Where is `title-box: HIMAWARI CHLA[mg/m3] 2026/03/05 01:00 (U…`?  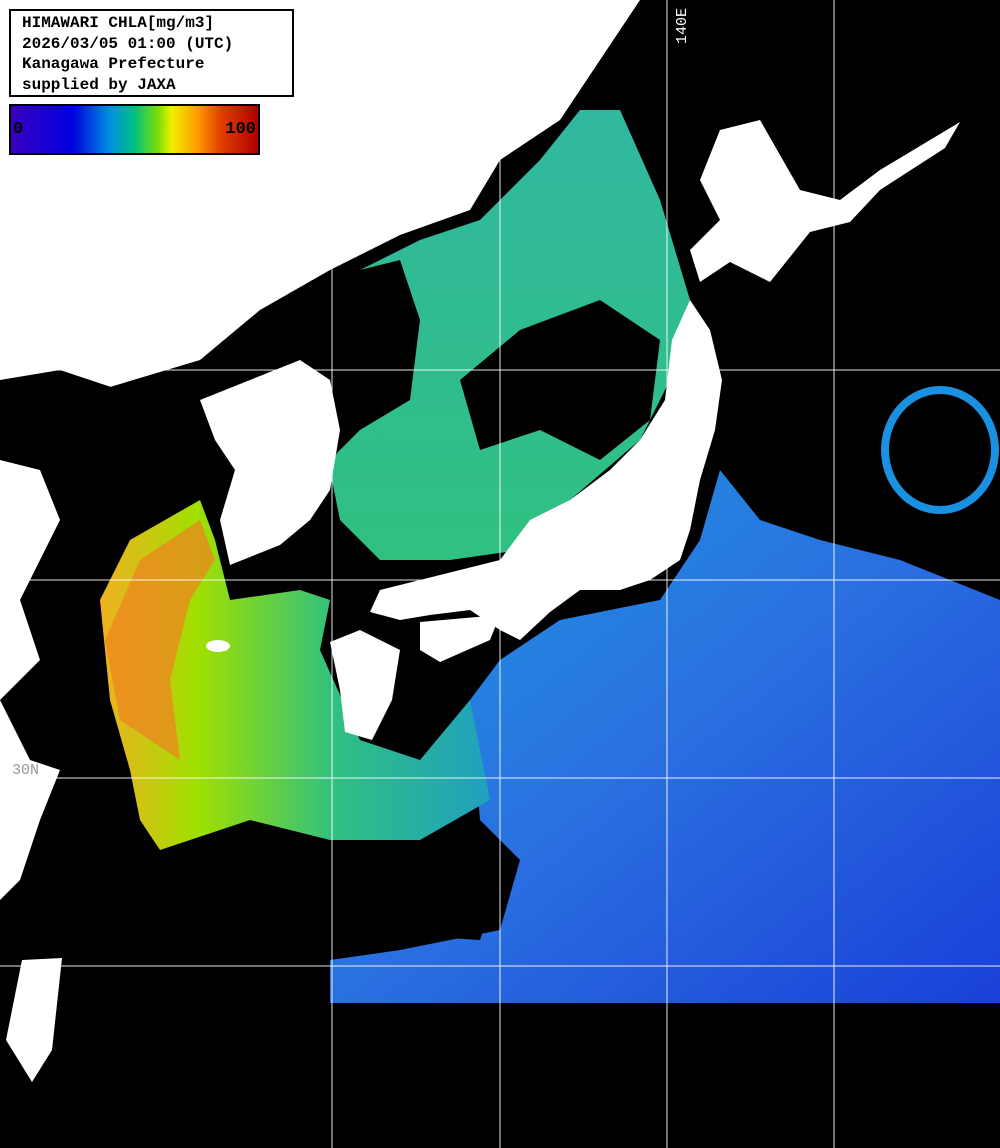 title-box: HIMAWARI CHLA[mg/m3] 2026/03/05 01:00 (U… is located at coordinates (151, 53).